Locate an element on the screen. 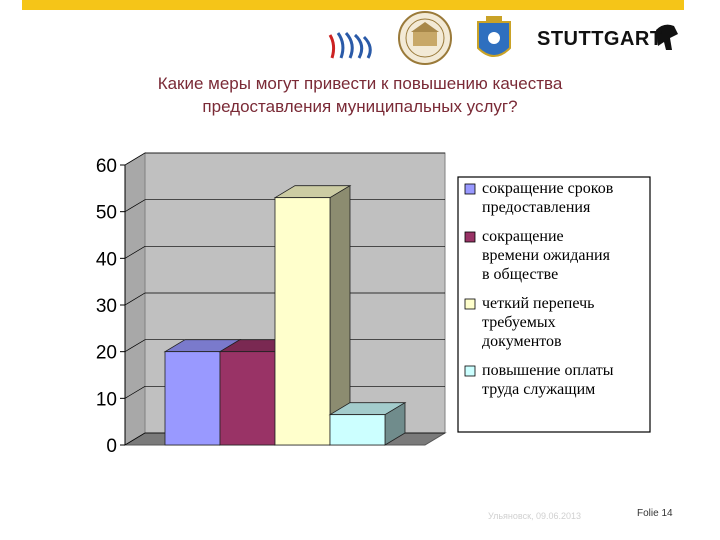  footer-date: Ульяновск, 09.06.2013 is located at coordinates (535, 516).